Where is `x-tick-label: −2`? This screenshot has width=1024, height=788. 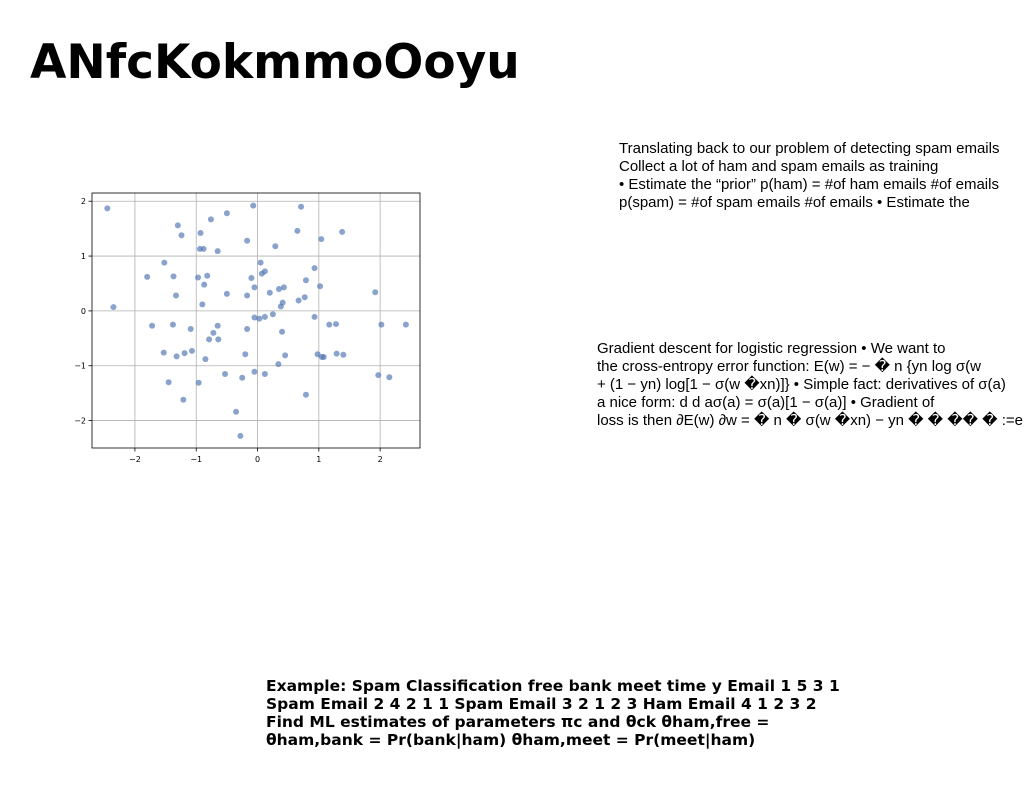 x-tick-label: −2 is located at coordinates (135, 459).